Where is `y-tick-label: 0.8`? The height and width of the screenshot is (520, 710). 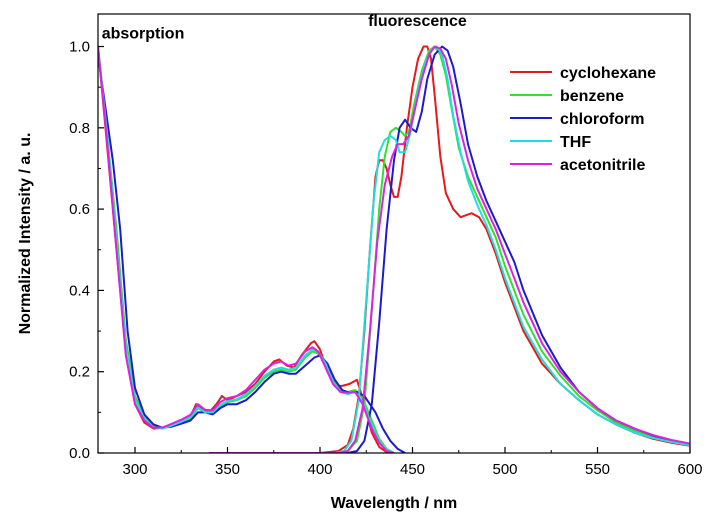 y-tick-label: 0.8 is located at coordinates (79, 128).